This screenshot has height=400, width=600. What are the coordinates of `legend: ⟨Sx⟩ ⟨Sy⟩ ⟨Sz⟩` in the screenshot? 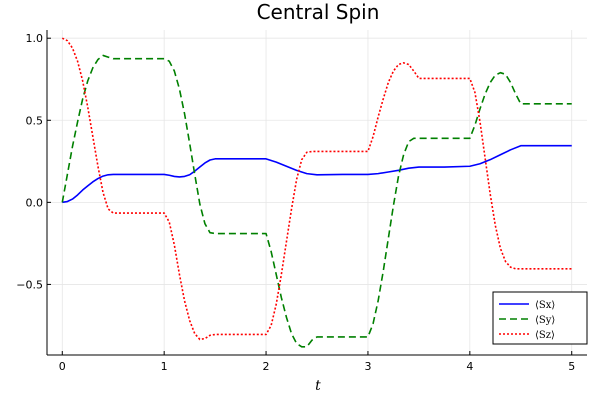 It's located at (540, 318).